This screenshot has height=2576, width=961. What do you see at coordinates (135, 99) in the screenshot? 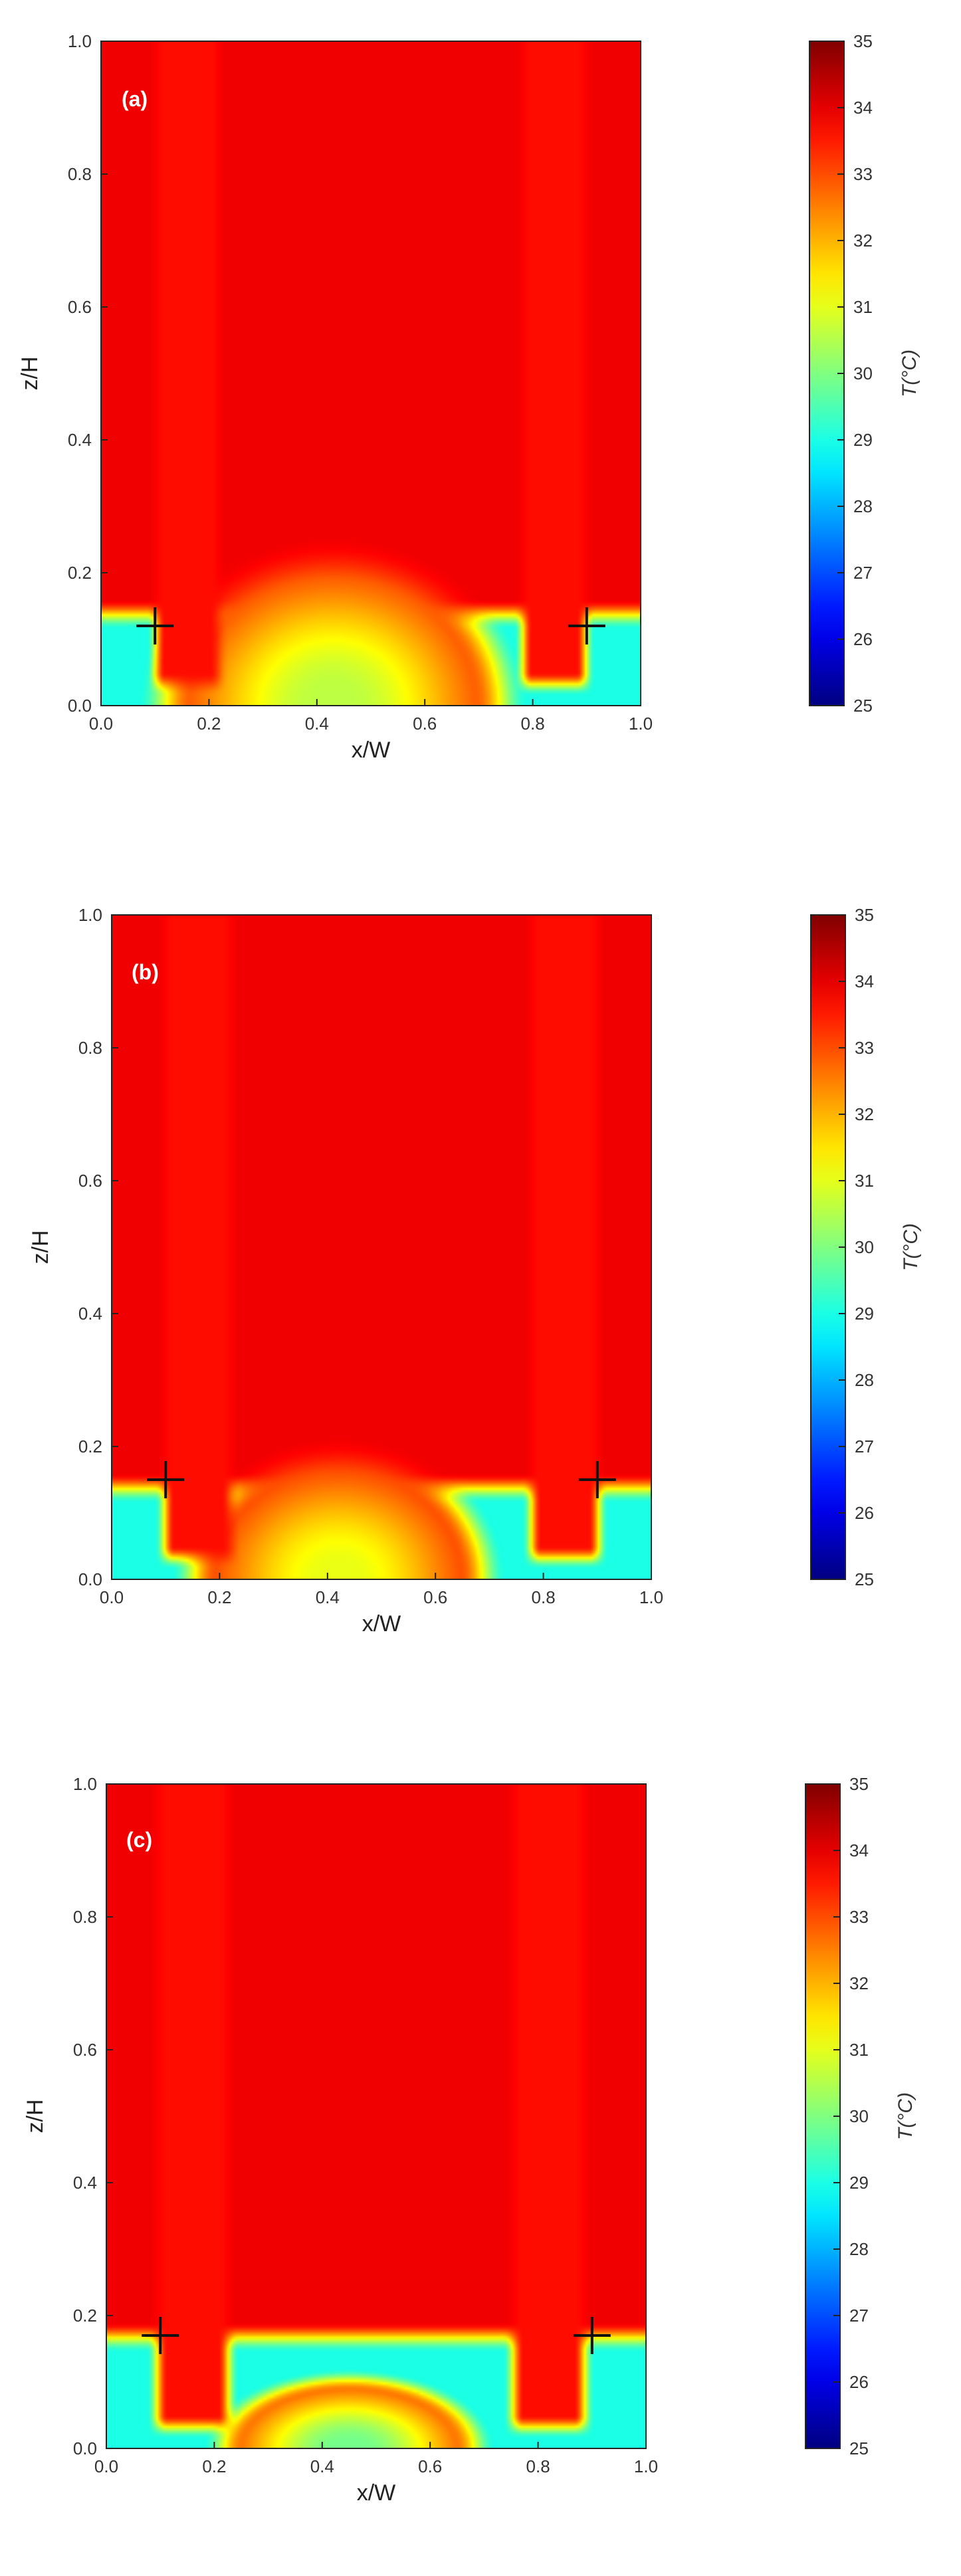
I see `panel-label: (a)` at bounding box center [135, 99].